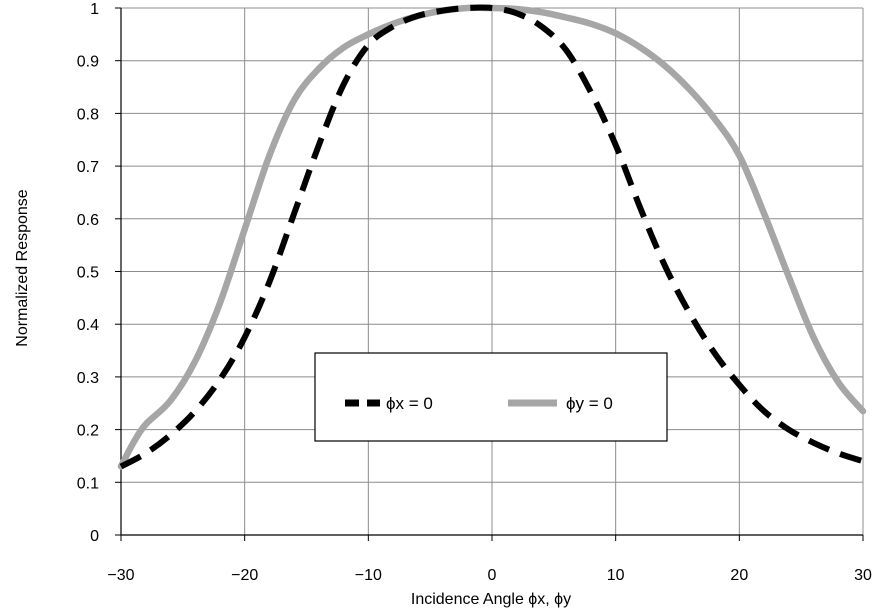 This screenshot has height=614, width=877. Describe the element at coordinates (244, 575) in the screenshot. I see `x-tick-label: −20` at that location.